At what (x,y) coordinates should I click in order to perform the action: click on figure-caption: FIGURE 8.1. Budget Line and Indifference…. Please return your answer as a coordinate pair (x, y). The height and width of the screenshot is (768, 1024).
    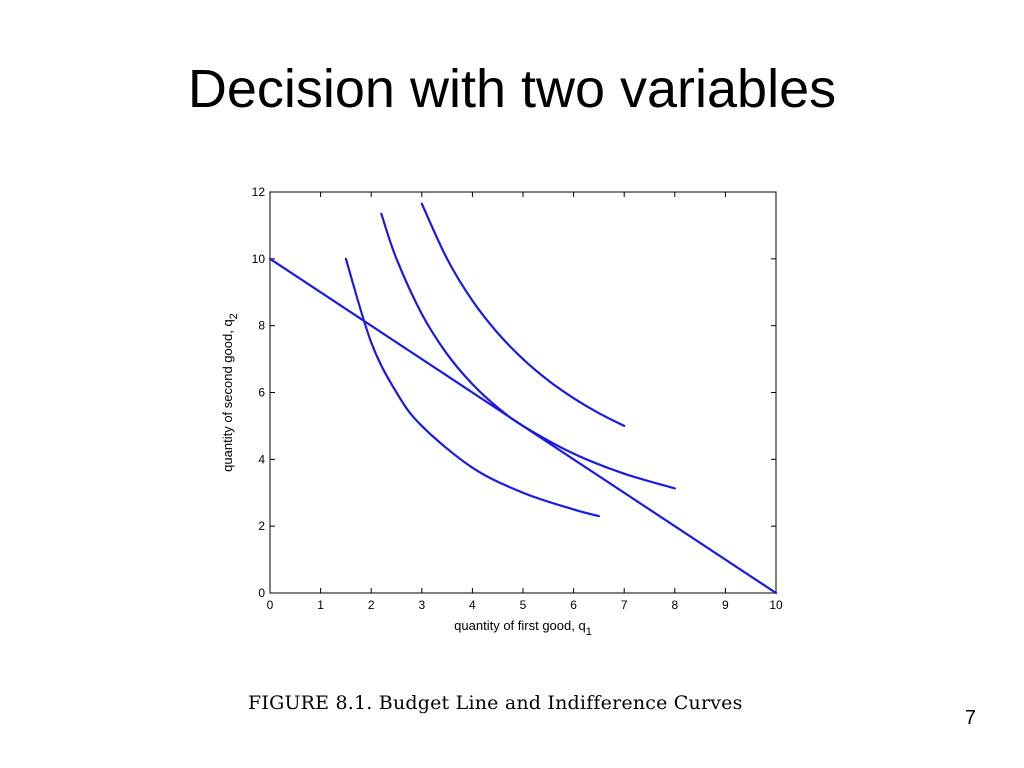
    Looking at the image, I should click on (495, 703).